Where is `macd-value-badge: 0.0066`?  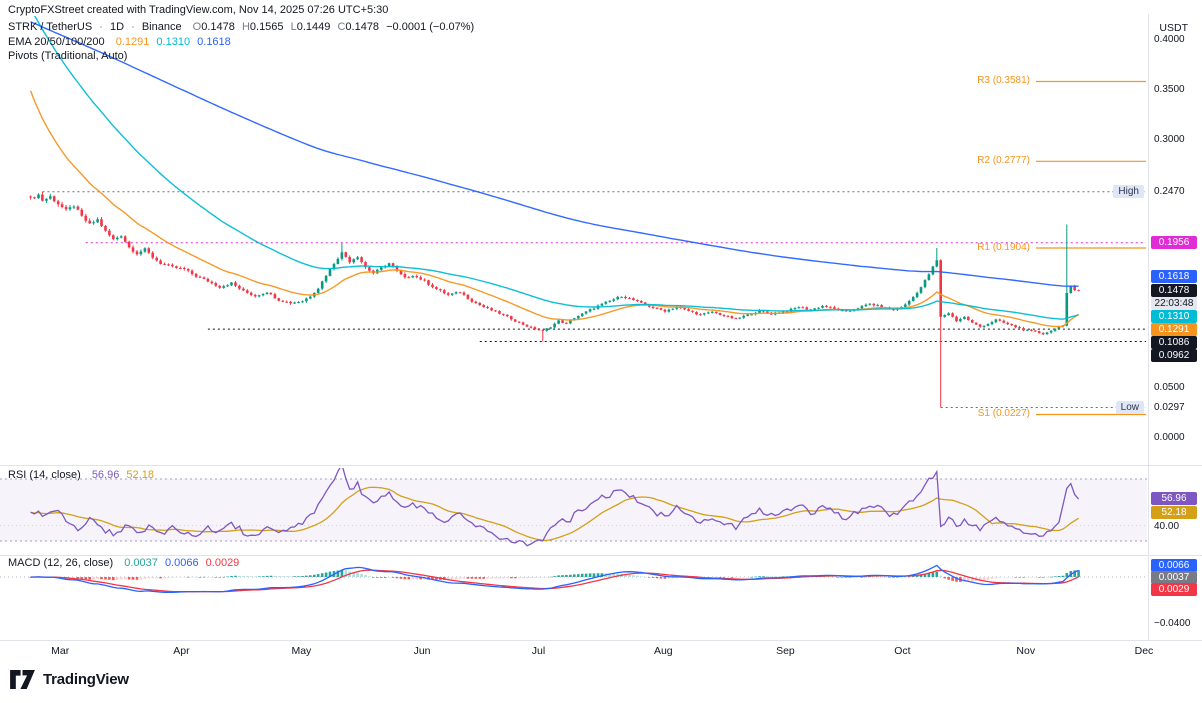
macd-value-badge: 0.0066 is located at coordinates (1174, 565).